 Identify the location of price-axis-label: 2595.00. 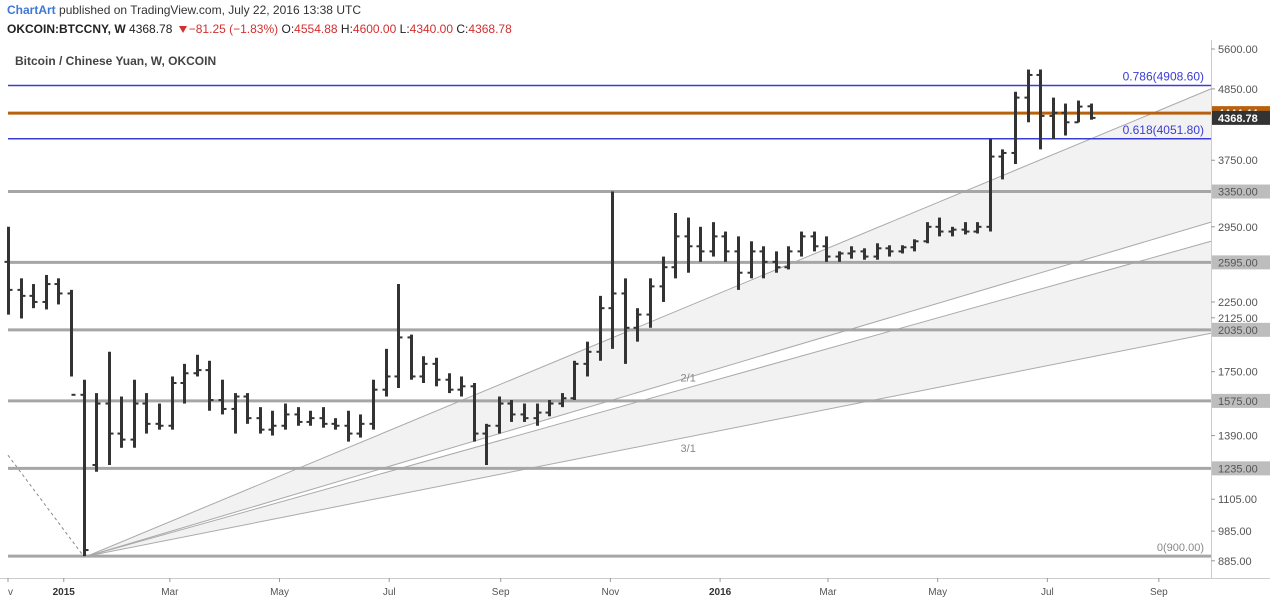
(1238, 263).